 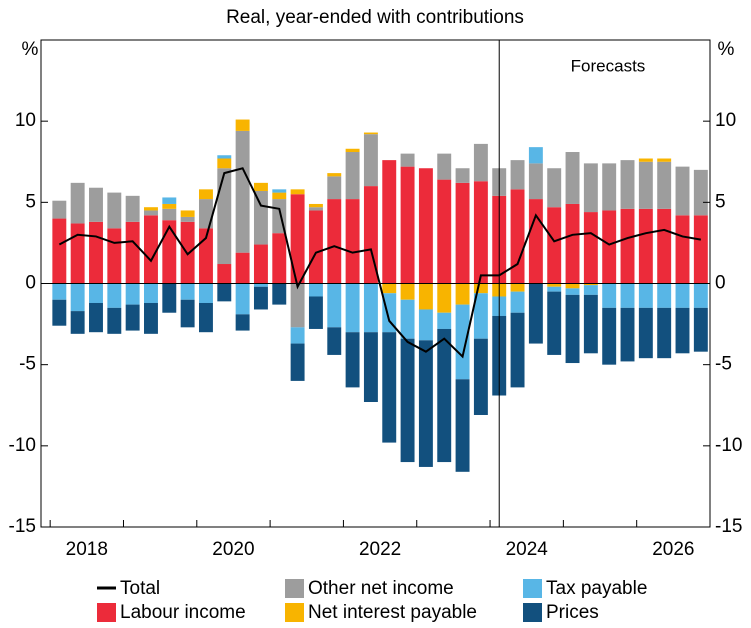 I want to click on y-tick-label-left: 0, so click(x=30, y=283).